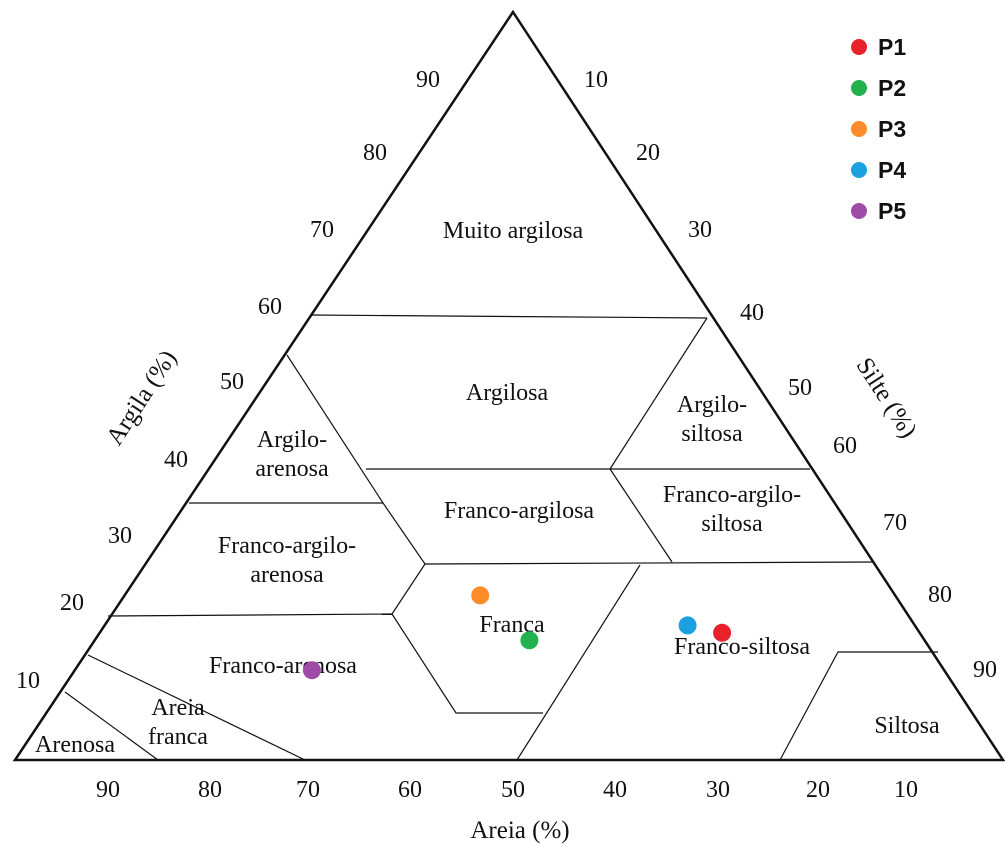 This screenshot has height=847, width=1005. What do you see at coordinates (283, 666) in the screenshot?
I see `region-label-franco-arenosa: Franco-arenosa` at bounding box center [283, 666].